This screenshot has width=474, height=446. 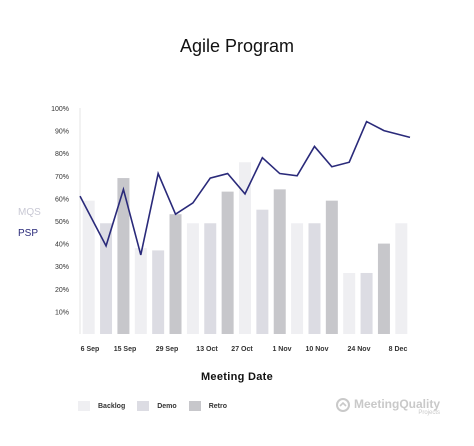 What do you see at coordinates (62, 222) in the screenshot?
I see `y-tick-label: 50%` at bounding box center [62, 222].